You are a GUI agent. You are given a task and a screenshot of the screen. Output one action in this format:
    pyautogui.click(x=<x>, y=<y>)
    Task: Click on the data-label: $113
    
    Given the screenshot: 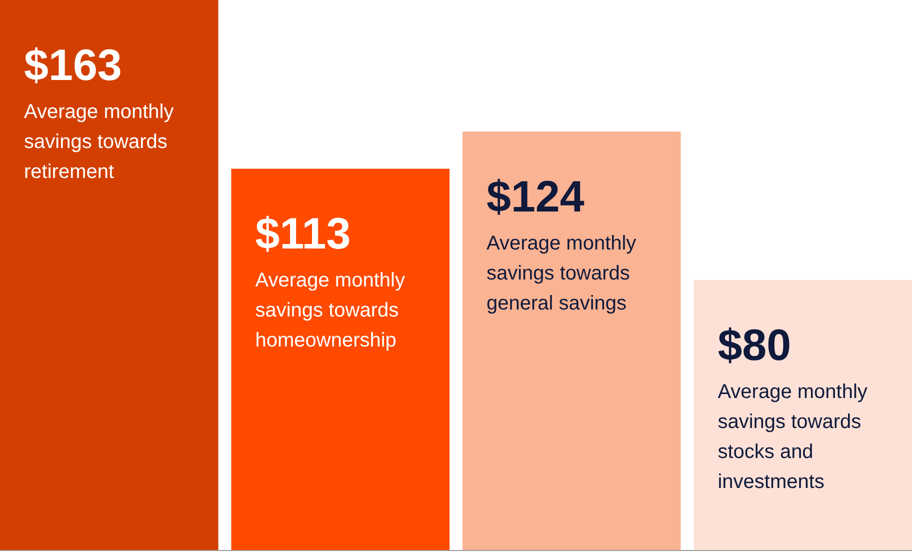 What is the action you would take?
    pyautogui.click(x=303, y=234)
    